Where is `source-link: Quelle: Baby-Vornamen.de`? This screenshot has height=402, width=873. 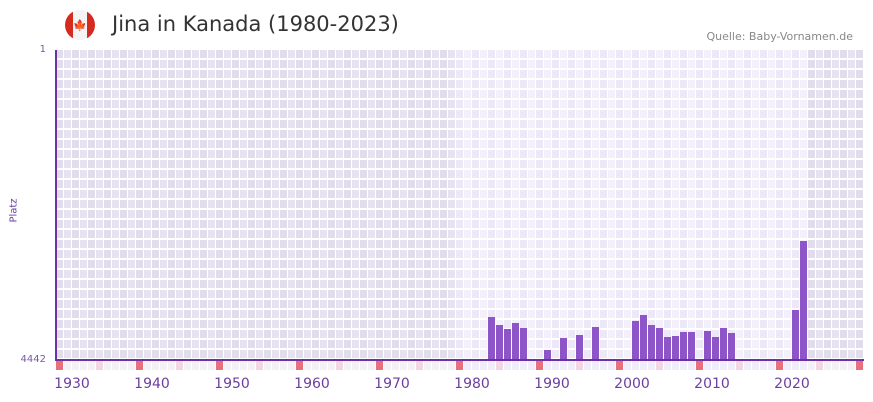
source-link: Quelle: Baby-Vornamen.de is located at coordinates (779, 36).